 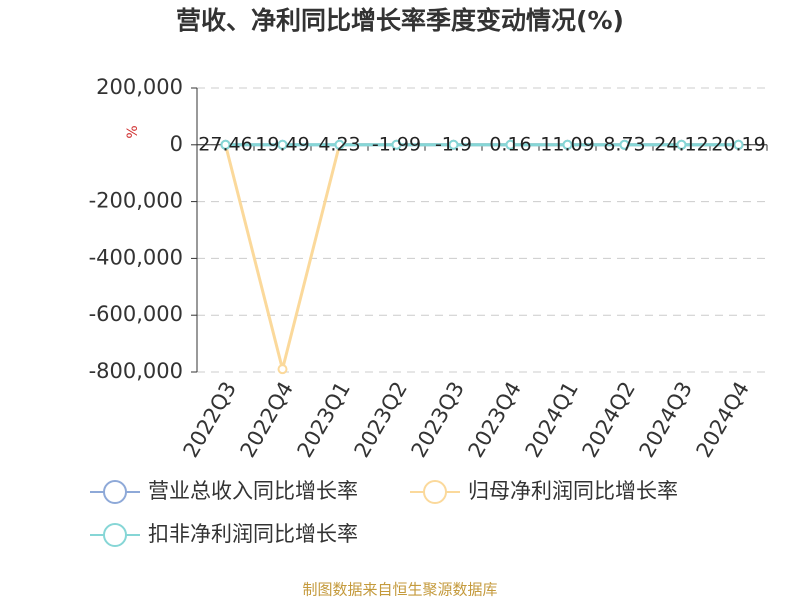 What do you see at coordinates (381, 420) in the screenshot?
I see `x-tick-label: 2023Q2` at bounding box center [381, 420].